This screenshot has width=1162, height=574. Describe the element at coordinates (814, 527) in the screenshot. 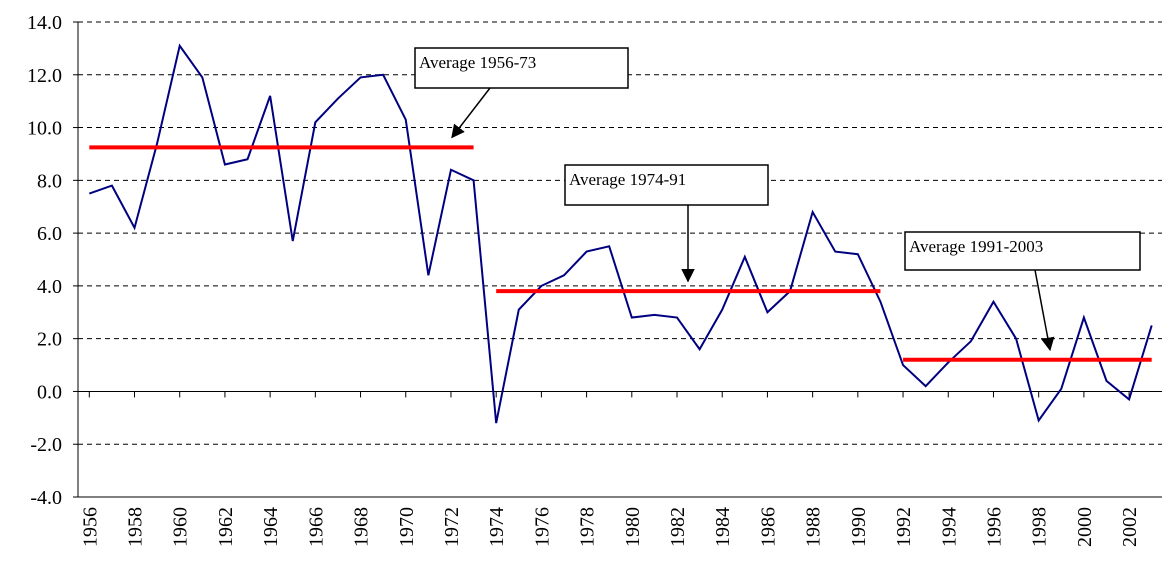

I see `x-tick-label: 1988` at that location.